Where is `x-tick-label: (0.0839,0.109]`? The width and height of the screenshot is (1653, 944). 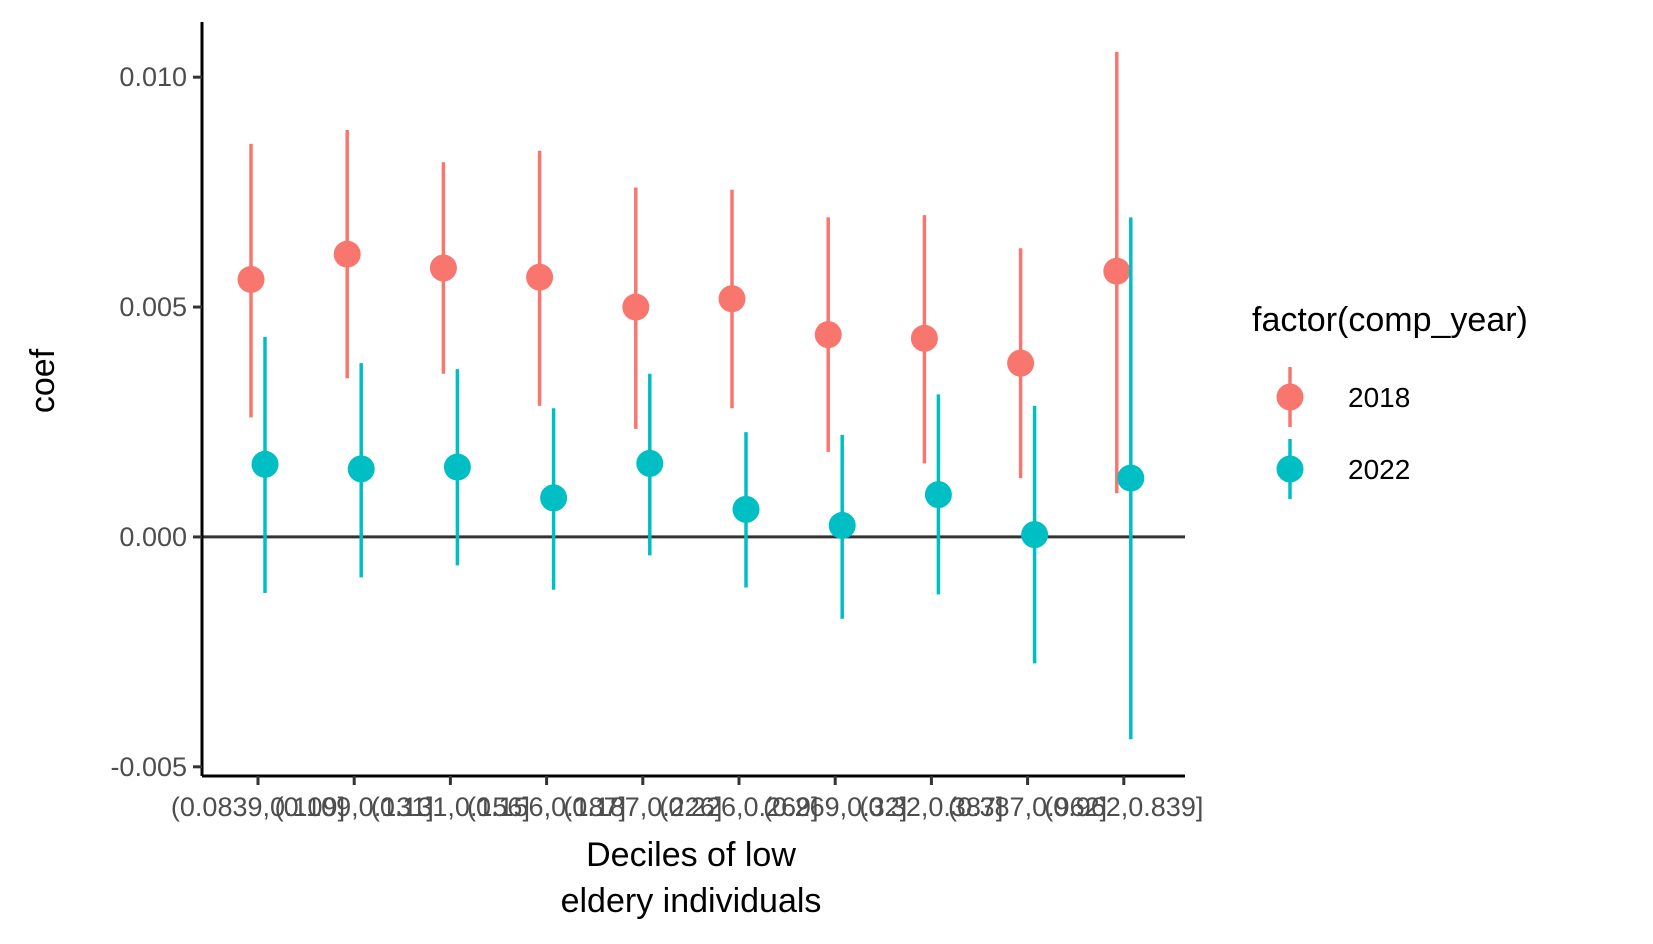 x-tick-label: (0.0839,0.109] is located at coordinates (258, 807).